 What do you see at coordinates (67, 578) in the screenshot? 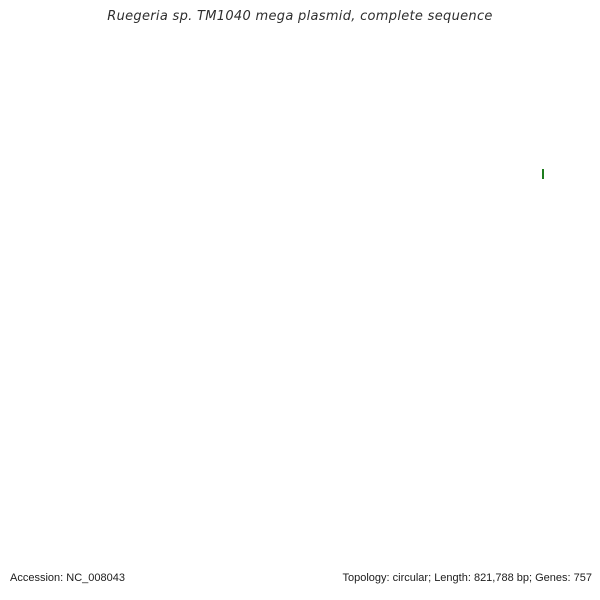
I see `accession-text: Accession: NC_008043` at bounding box center [67, 578].